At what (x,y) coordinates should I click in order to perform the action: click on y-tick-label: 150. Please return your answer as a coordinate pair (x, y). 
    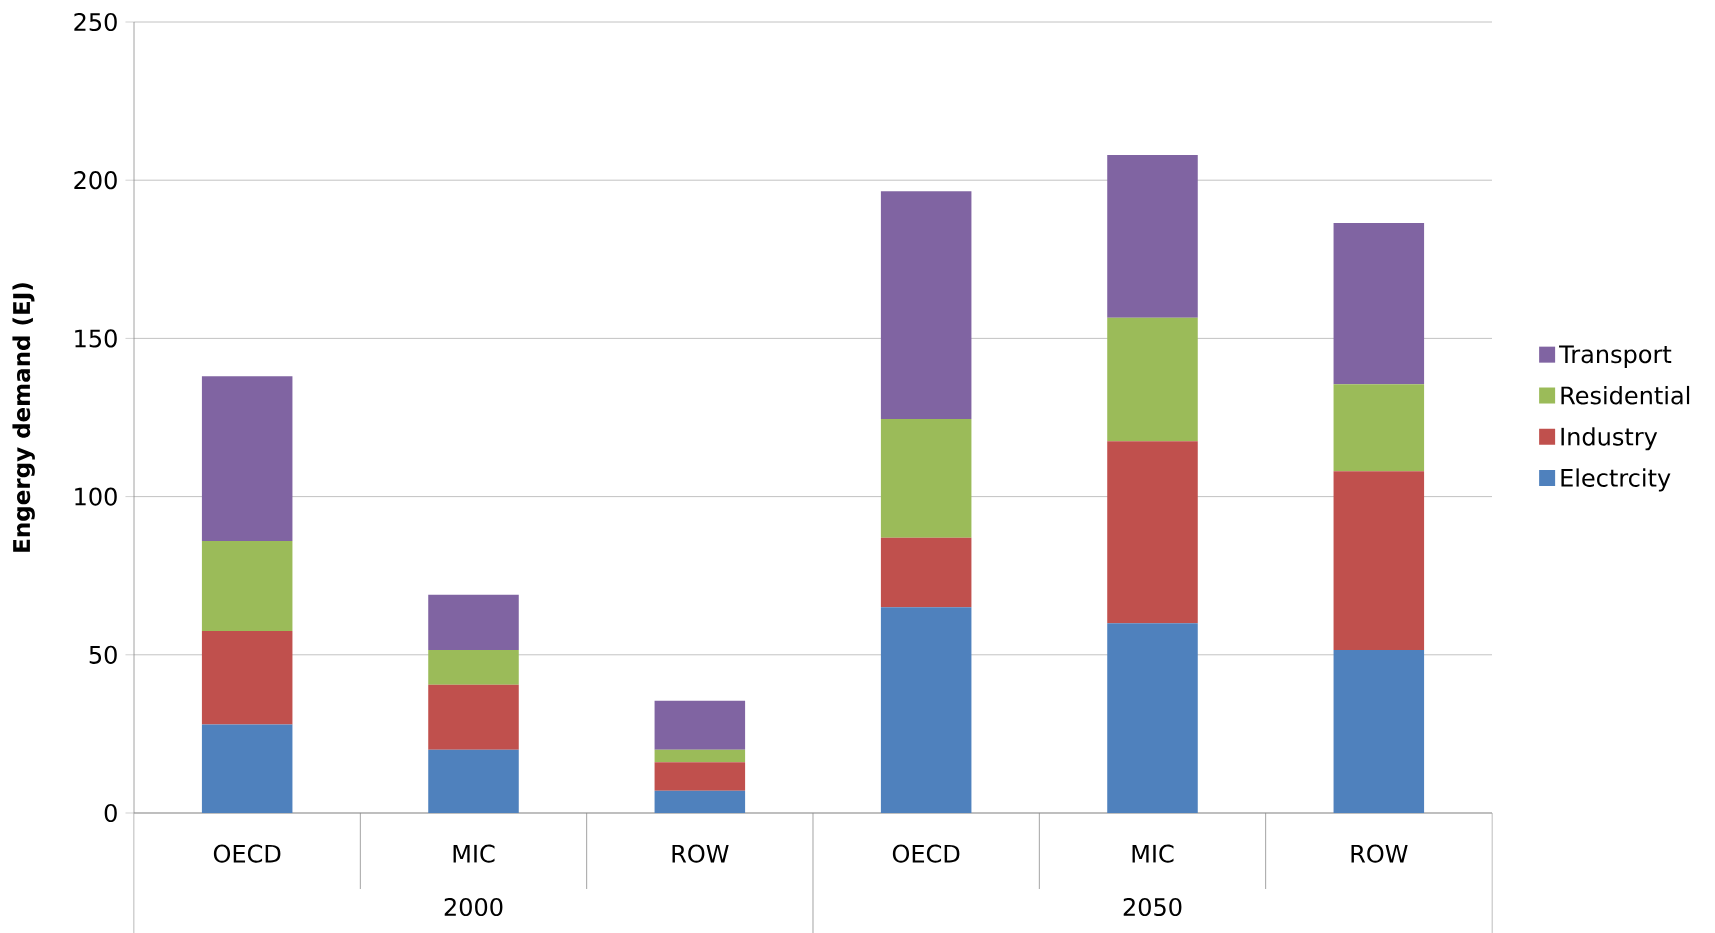
    Looking at the image, I should click on (96, 338).